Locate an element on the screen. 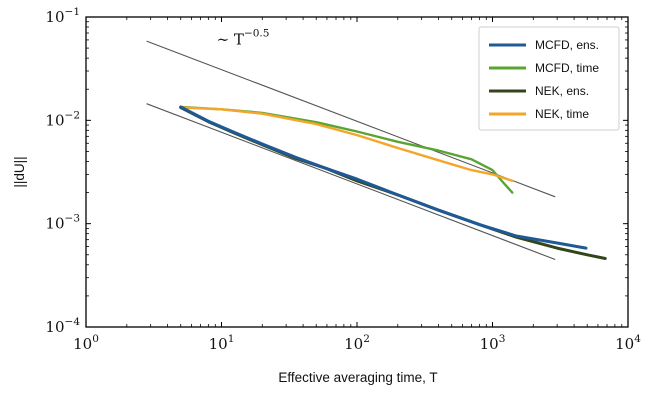  x-axis-label: Effective averaging time, T is located at coordinates (357, 377).